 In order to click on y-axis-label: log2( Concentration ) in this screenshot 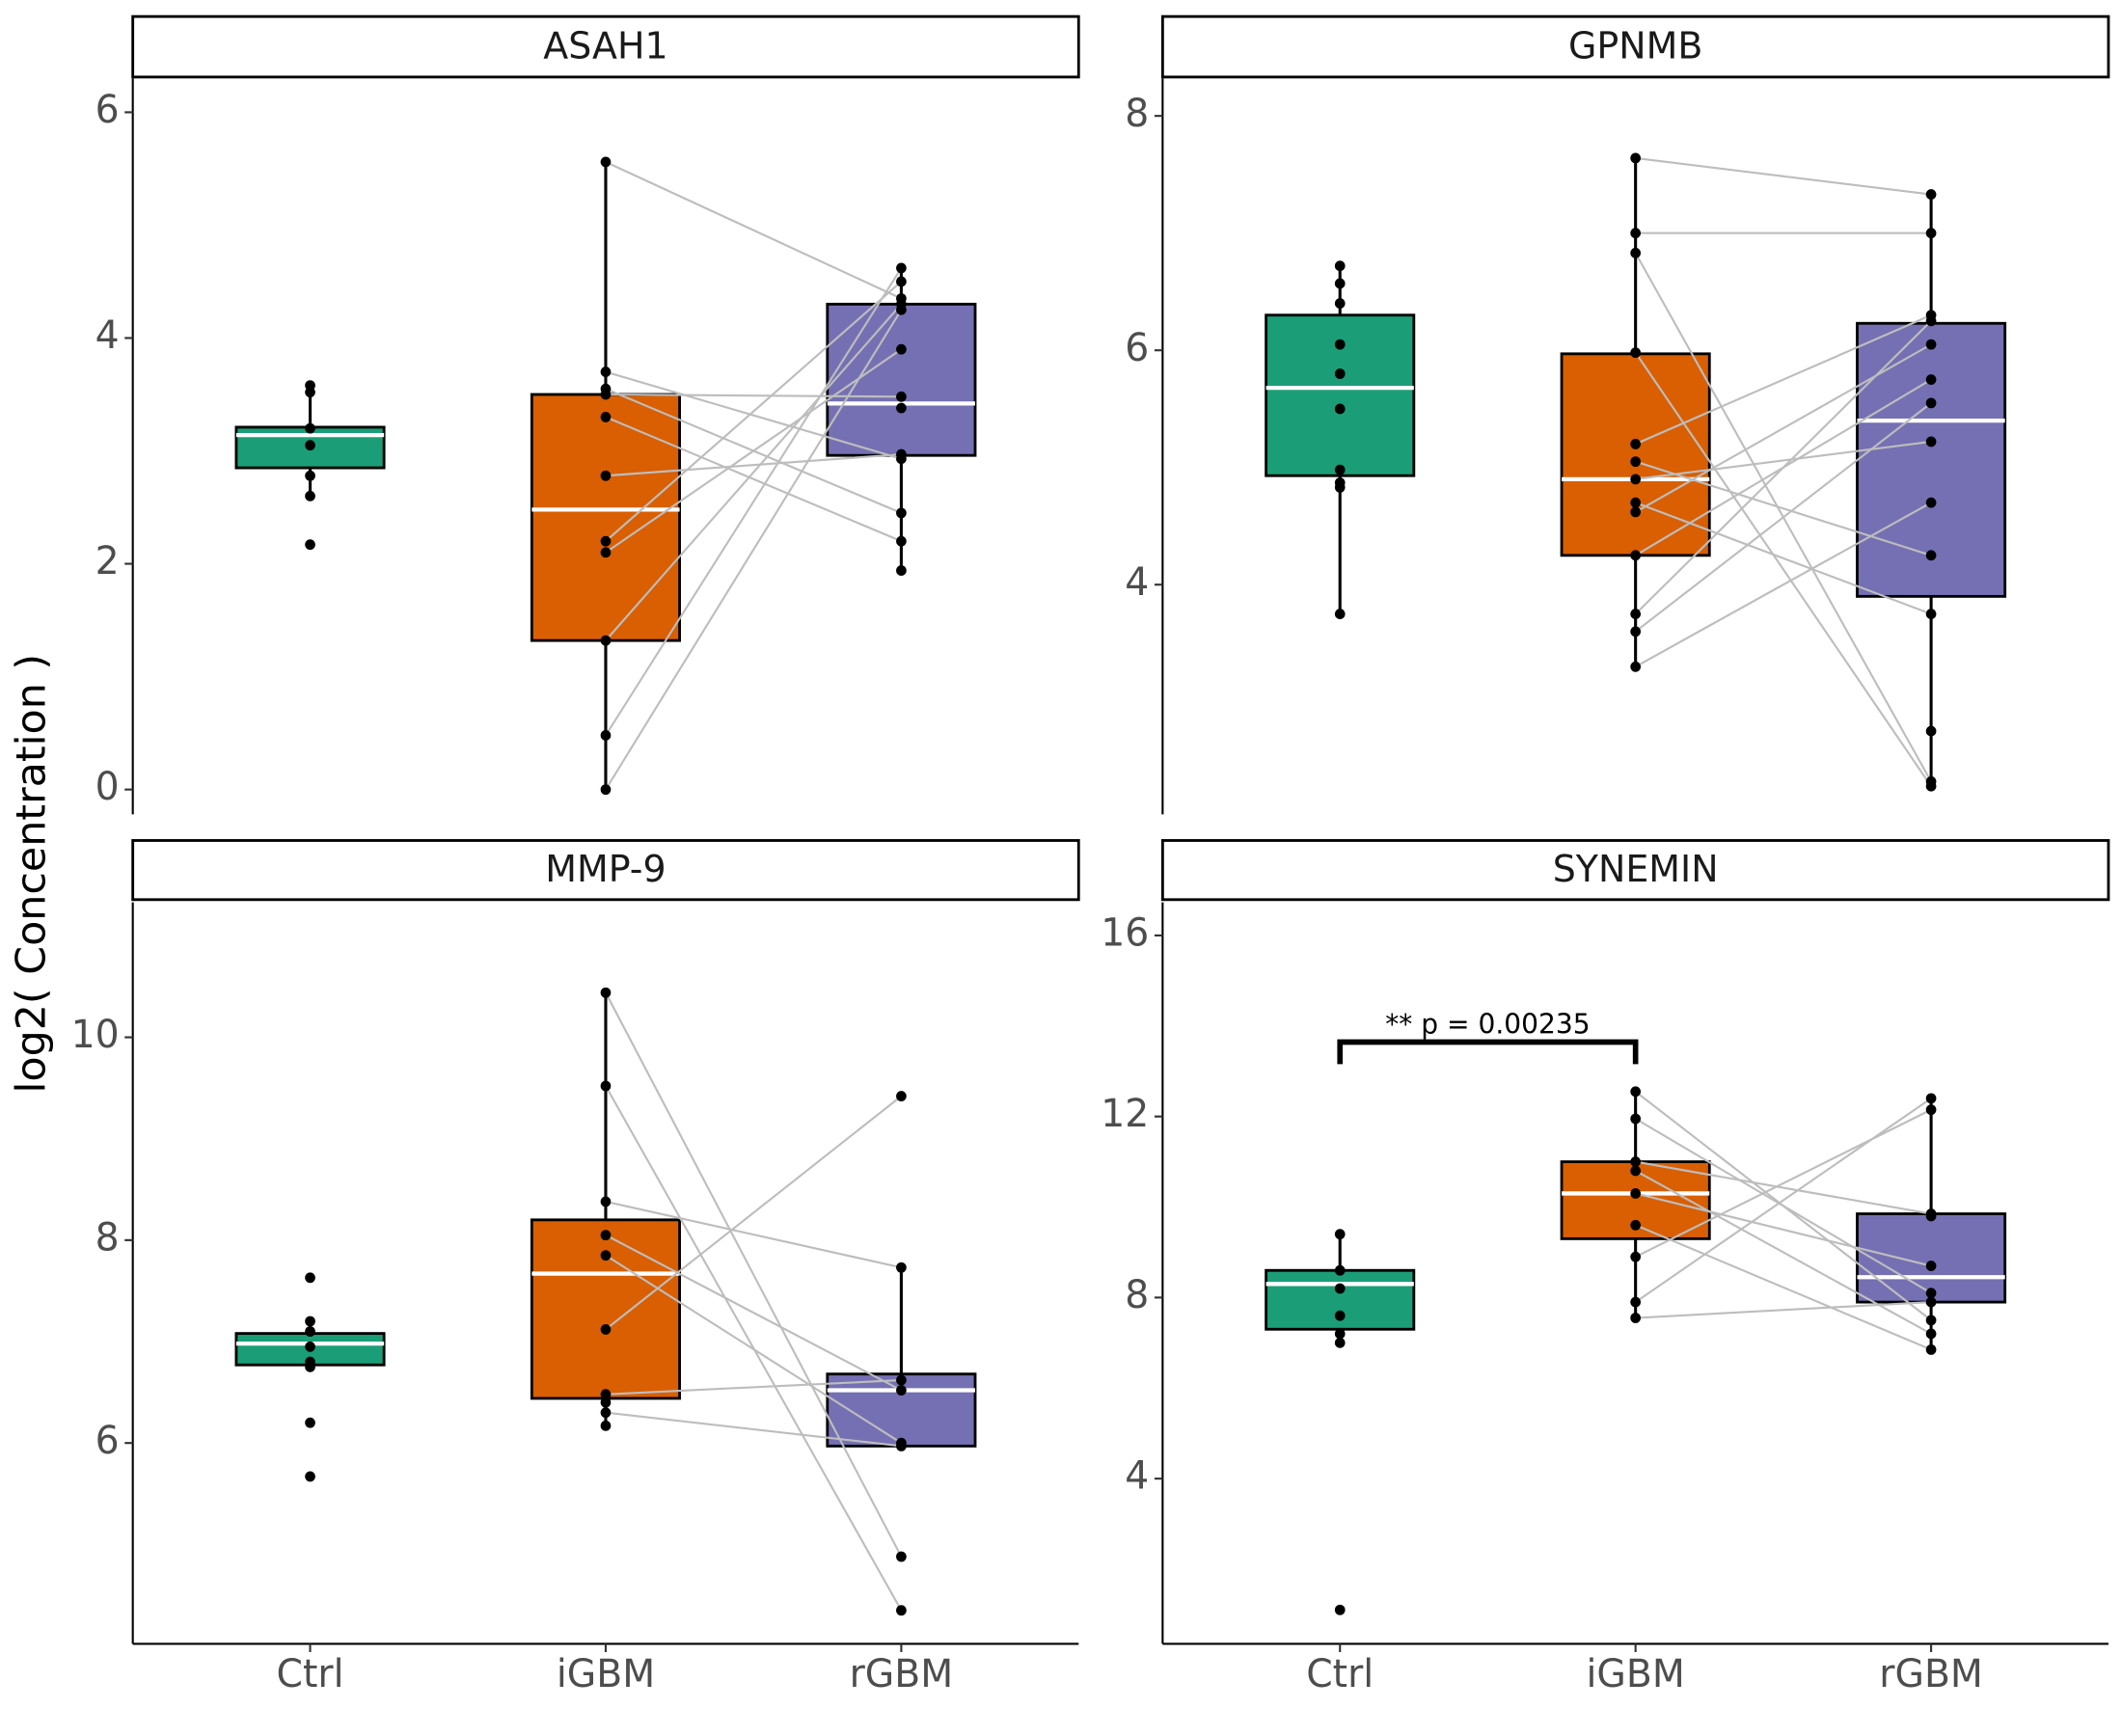, I will do `click(32, 874)`.